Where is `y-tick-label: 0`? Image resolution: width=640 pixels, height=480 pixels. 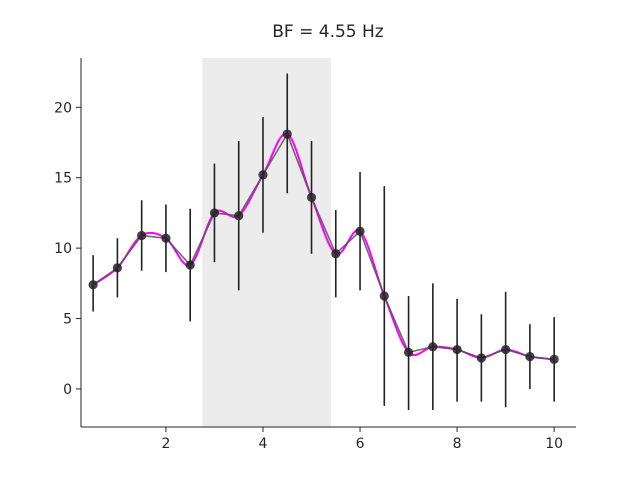 y-tick-label: 0 is located at coordinates (67, 390).